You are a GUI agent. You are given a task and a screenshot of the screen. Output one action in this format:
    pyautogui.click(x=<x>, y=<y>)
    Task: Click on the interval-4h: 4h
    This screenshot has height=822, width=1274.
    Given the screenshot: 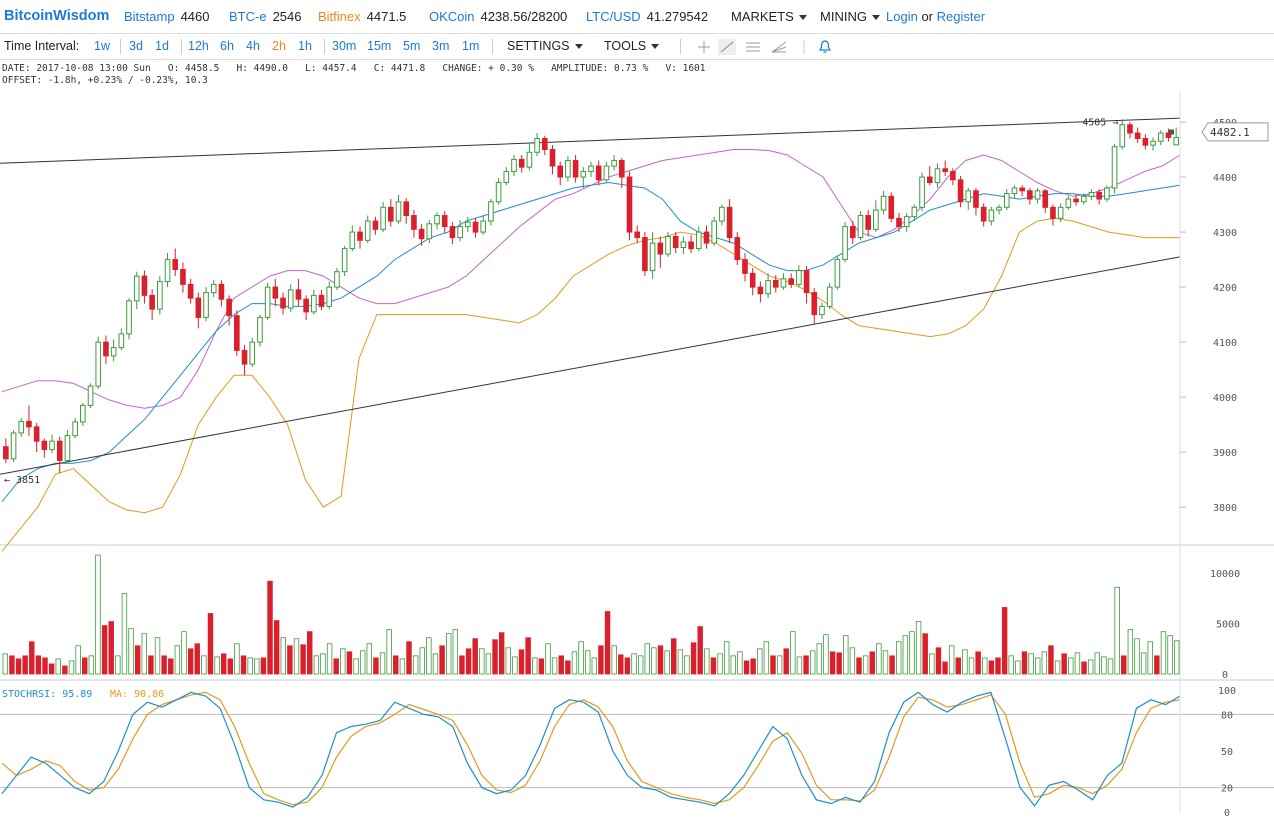 What is the action you would take?
    pyautogui.click(x=253, y=46)
    